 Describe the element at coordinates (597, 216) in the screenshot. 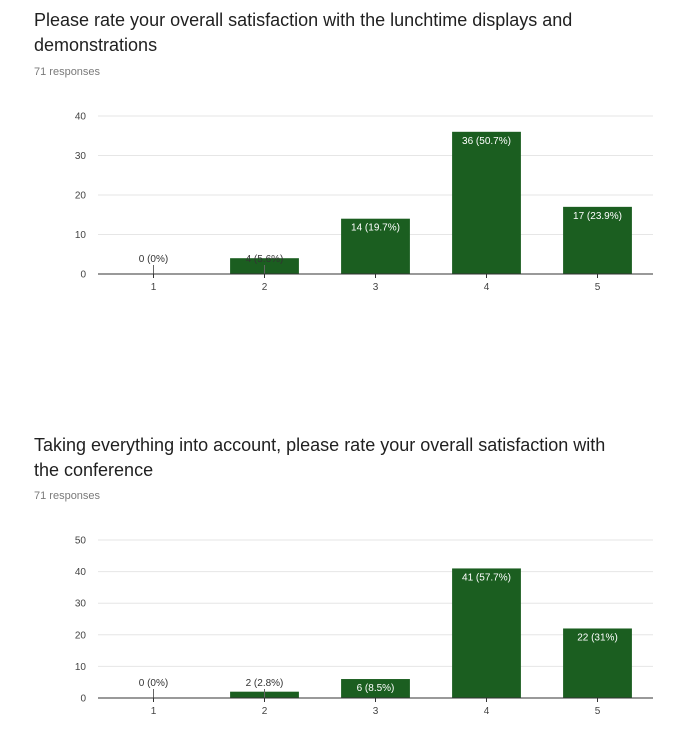

I see `data-label: 17 (23.9%)` at that location.